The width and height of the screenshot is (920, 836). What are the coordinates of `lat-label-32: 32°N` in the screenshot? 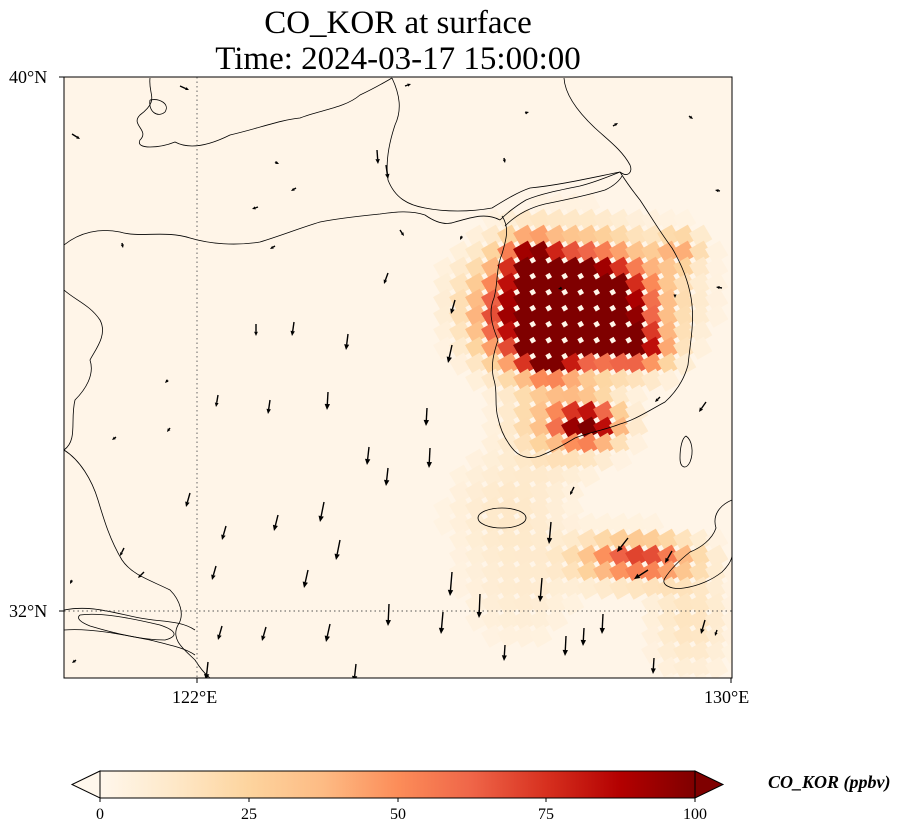 It's located at (28, 611).